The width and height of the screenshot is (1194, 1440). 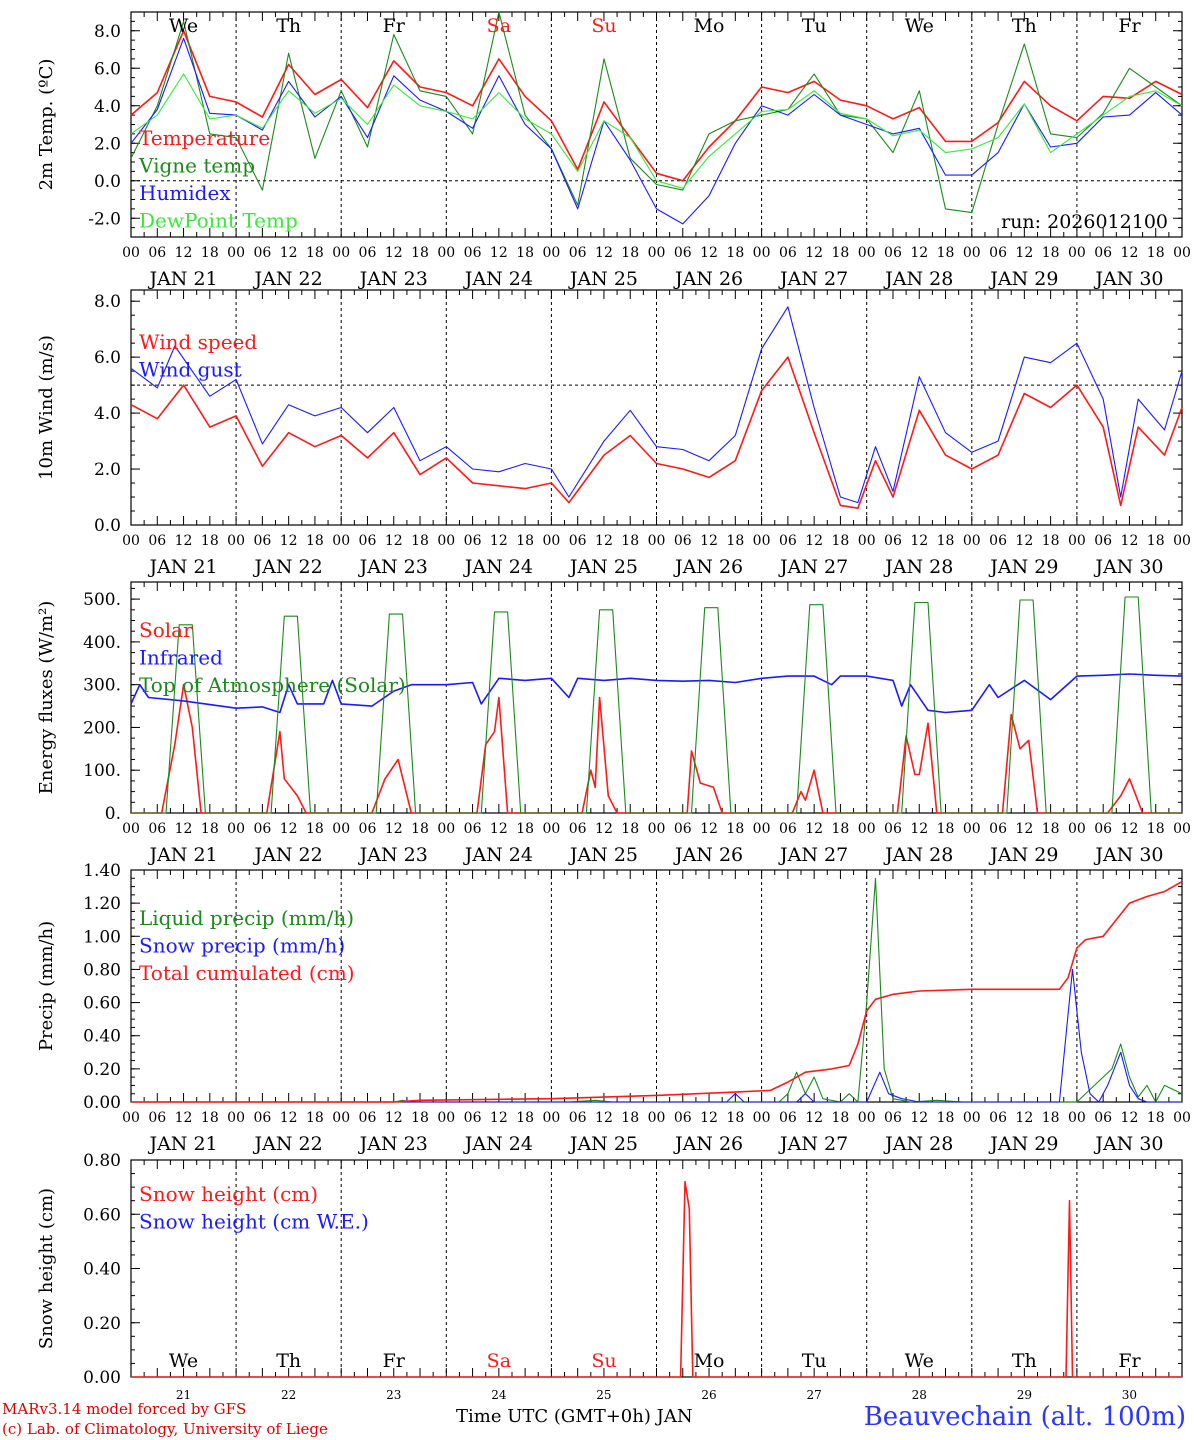 What do you see at coordinates (918, 1144) in the screenshot?
I see `x-date-label: JAN 28` at bounding box center [918, 1144].